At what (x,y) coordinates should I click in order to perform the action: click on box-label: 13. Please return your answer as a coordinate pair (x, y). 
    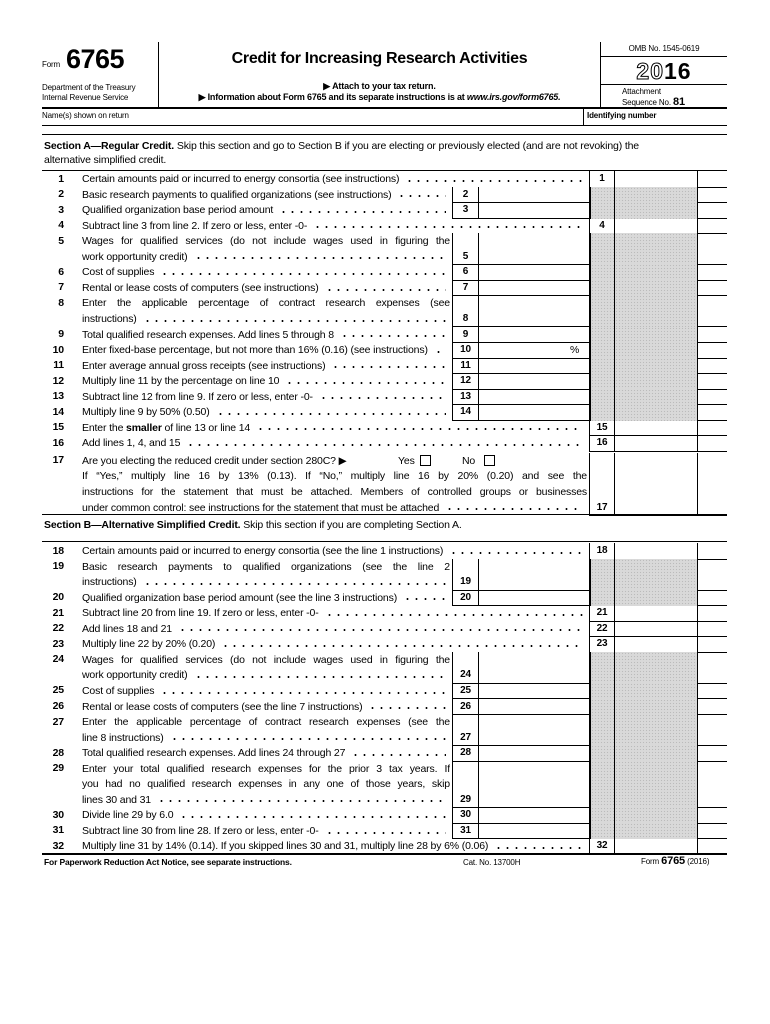
    Looking at the image, I should click on (465, 396).